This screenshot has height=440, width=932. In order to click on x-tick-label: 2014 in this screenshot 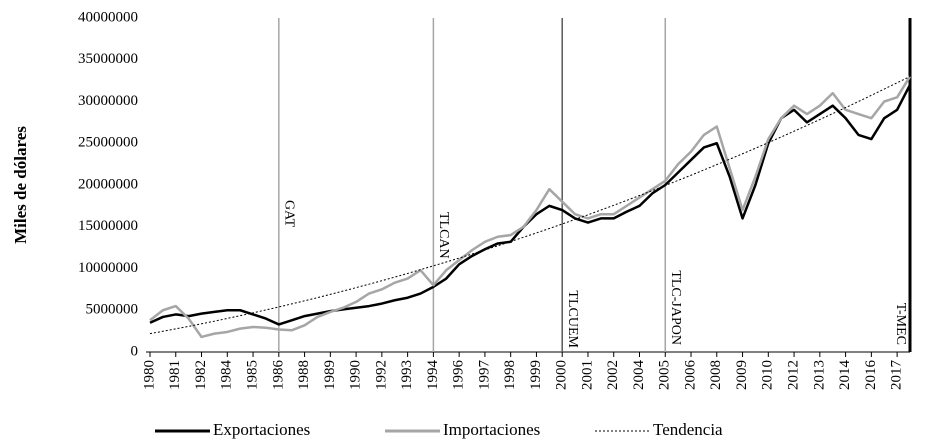, I will do `click(845, 375)`.